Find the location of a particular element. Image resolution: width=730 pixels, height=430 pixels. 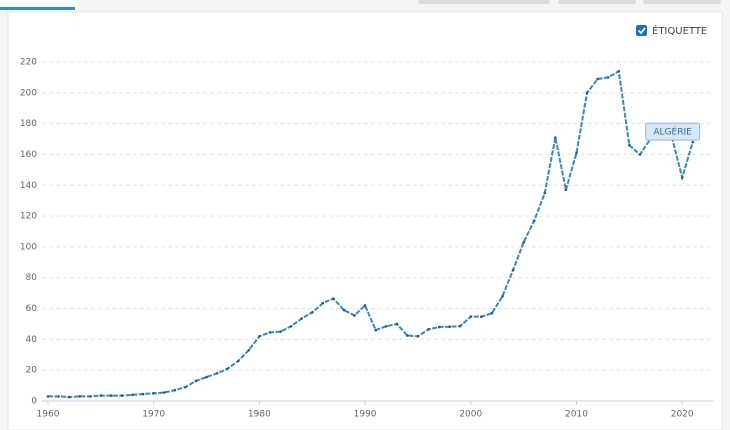

y-tick-label: 120 is located at coordinates (28, 217).